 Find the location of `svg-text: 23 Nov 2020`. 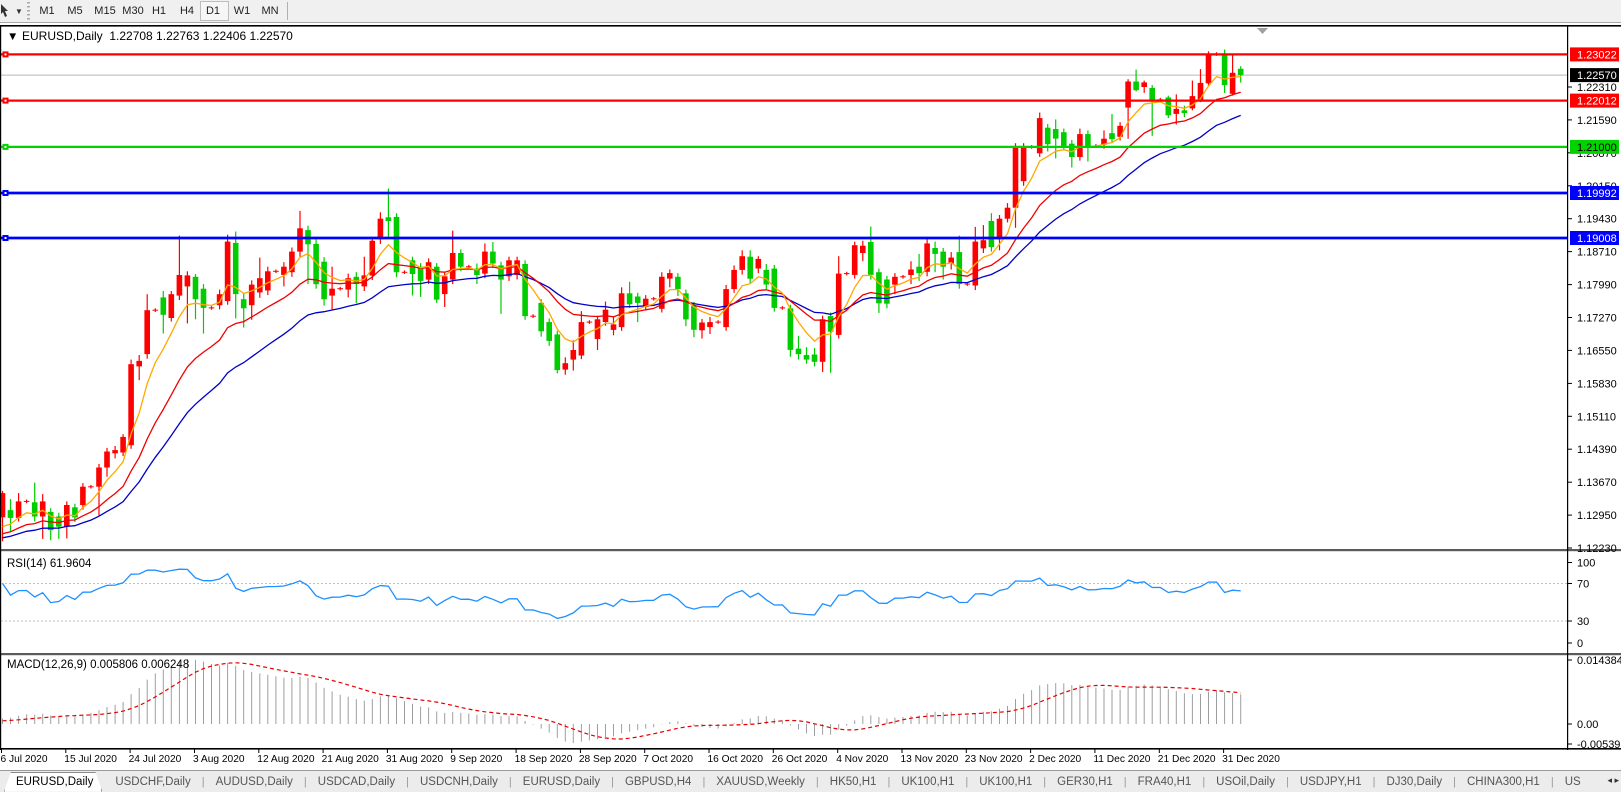

svg-text: 23 Nov 2020 is located at coordinates (994, 759).